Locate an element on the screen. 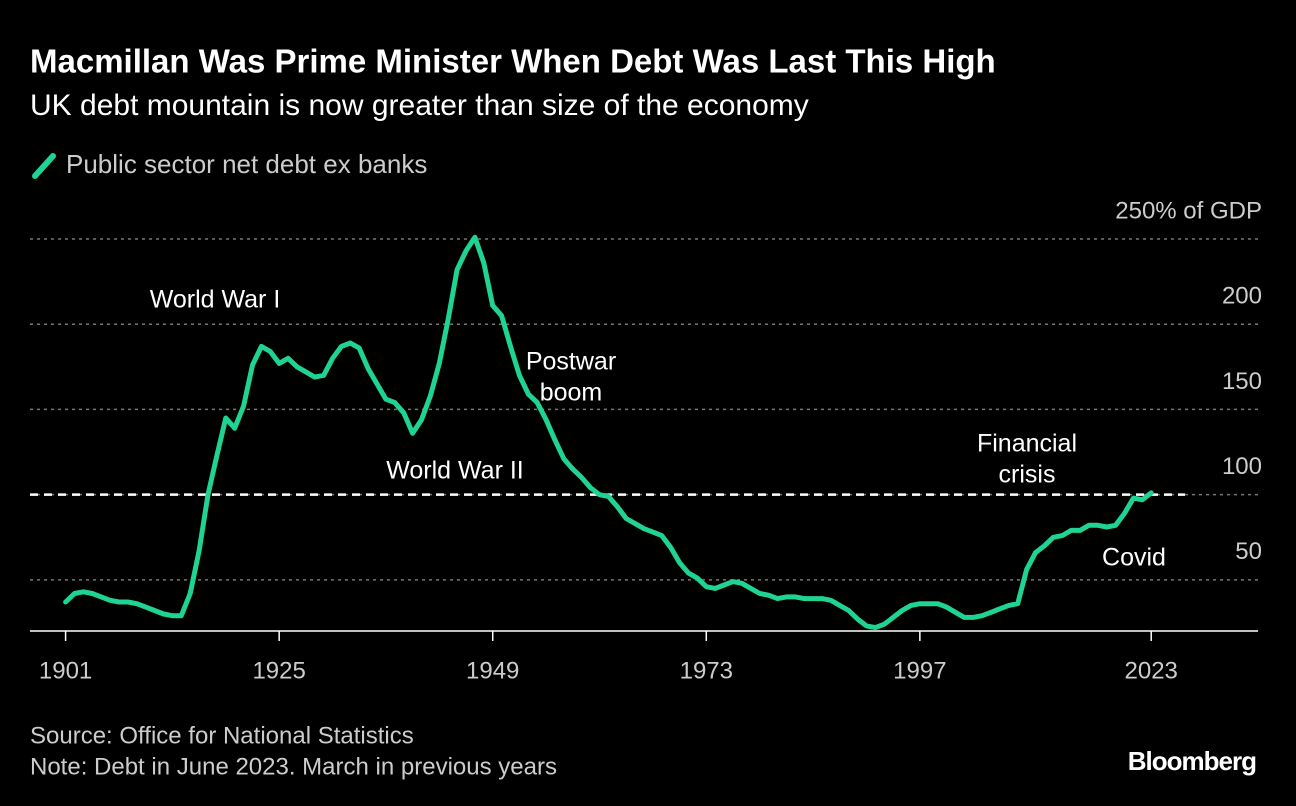 The height and width of the screenshot is (806, 1296). x-tick-label: 2023 is located at coordinates (1151, 670).